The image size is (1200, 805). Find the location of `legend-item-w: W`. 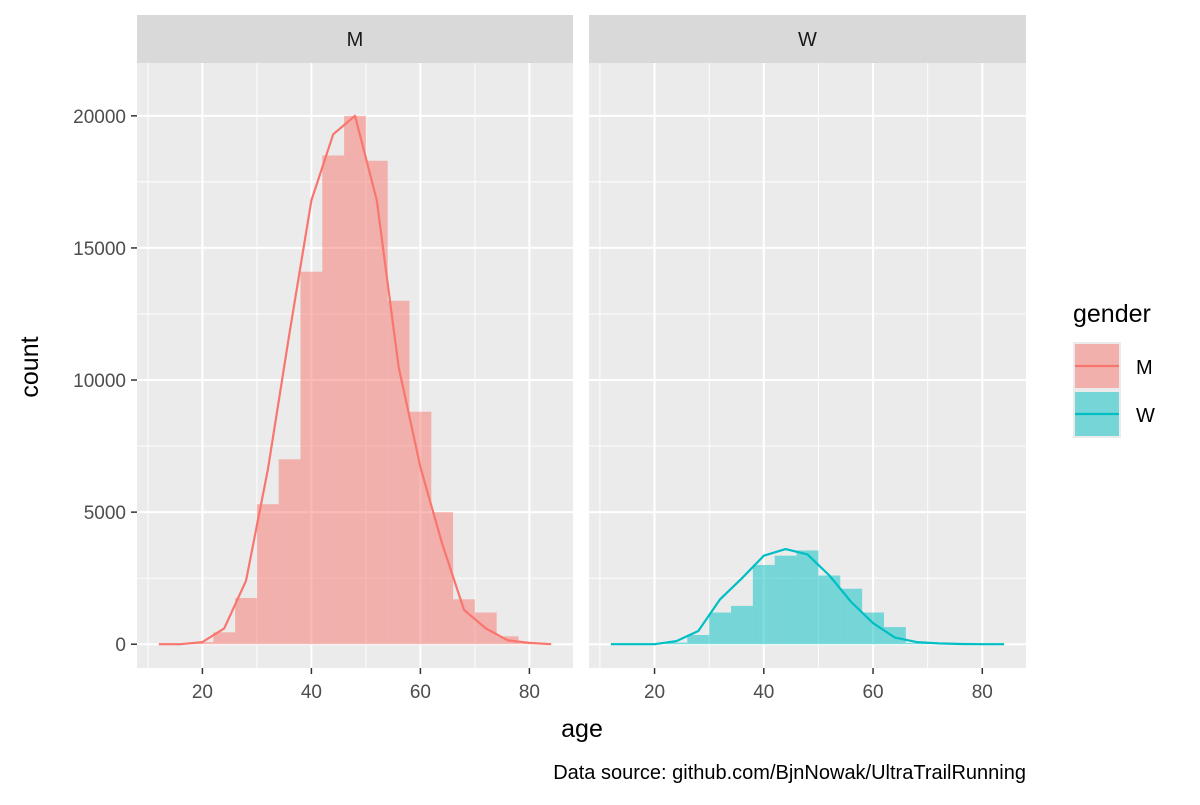

legend-item-w: W is located at coordinates (1114, 414).